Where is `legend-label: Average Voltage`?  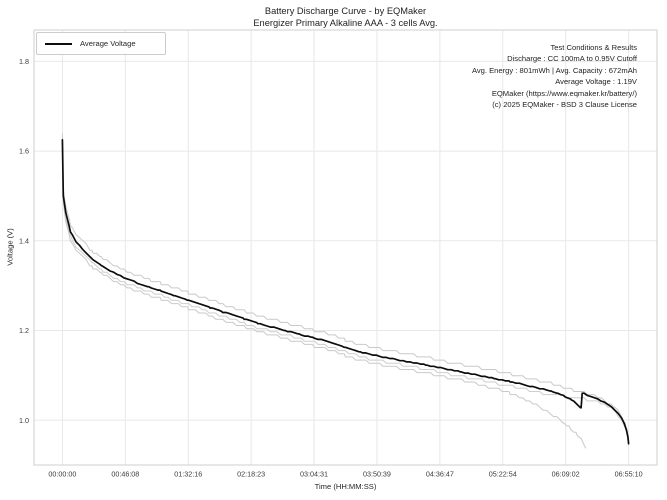
legend-label: Average Voltage is located at coordinates (108, 43).